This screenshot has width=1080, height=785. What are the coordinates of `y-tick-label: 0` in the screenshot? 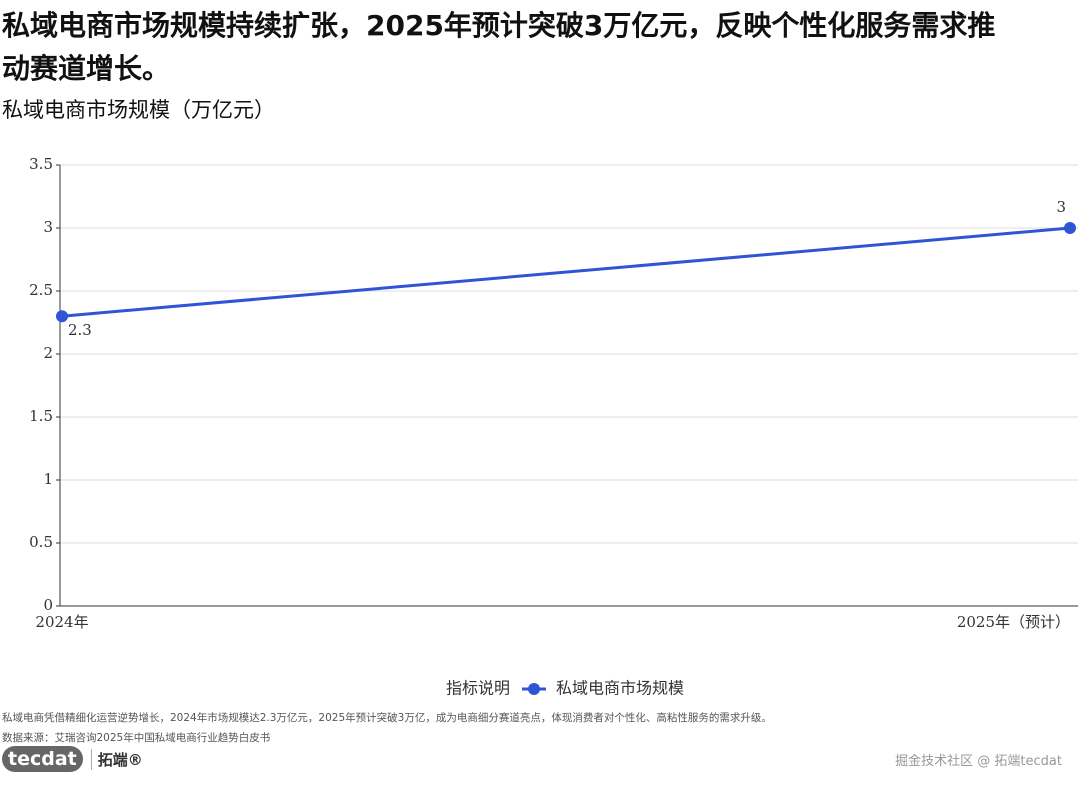 It's located at (48, 605).